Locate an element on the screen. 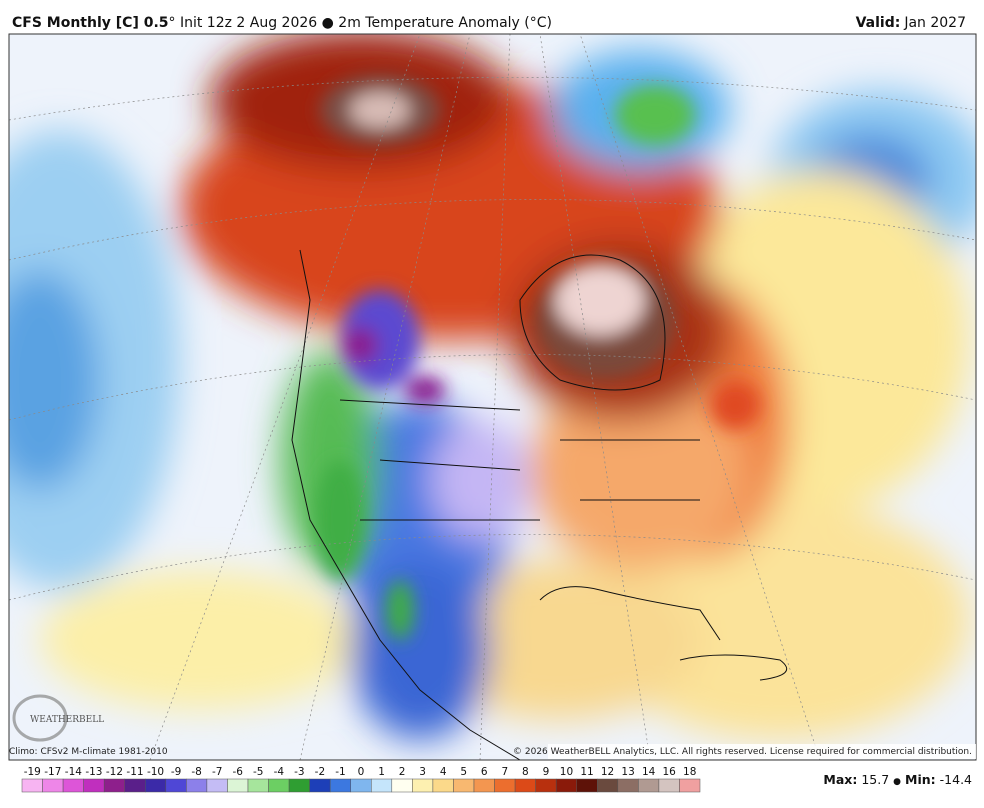  colorbar-label: -19 is located at coordinates (32, 772).